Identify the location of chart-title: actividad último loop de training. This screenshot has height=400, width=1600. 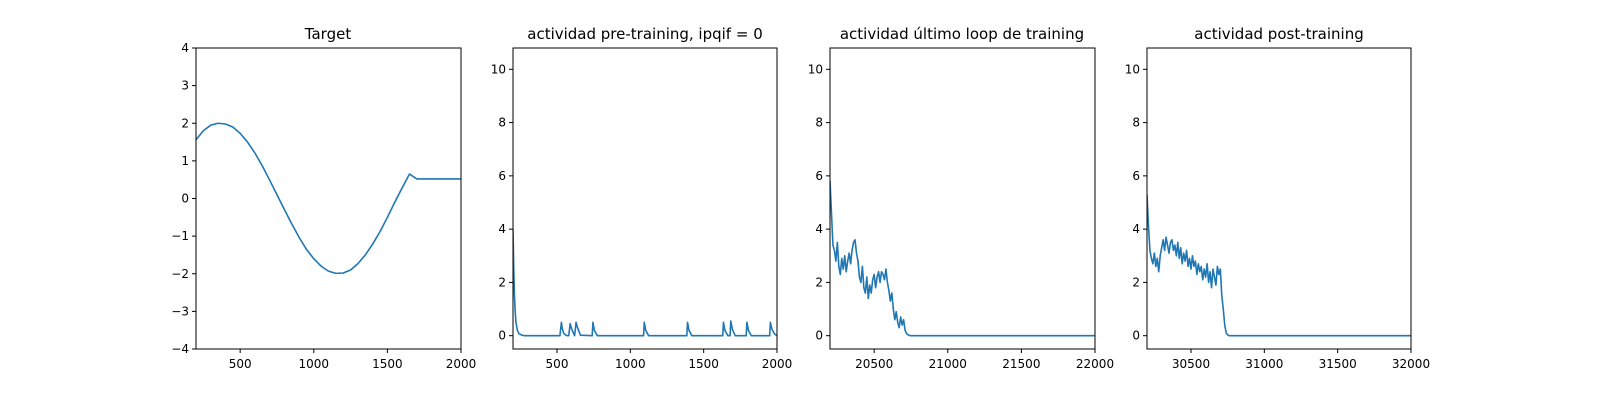
(962, 34).